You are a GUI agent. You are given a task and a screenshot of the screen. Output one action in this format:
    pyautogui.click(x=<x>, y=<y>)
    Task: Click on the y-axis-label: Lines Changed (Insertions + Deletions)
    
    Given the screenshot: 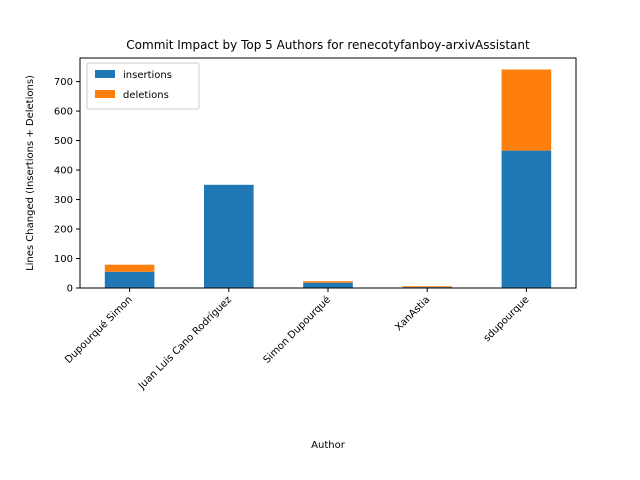 What is the action you would take?
    pyautogui.click(x=30, y=173)
    